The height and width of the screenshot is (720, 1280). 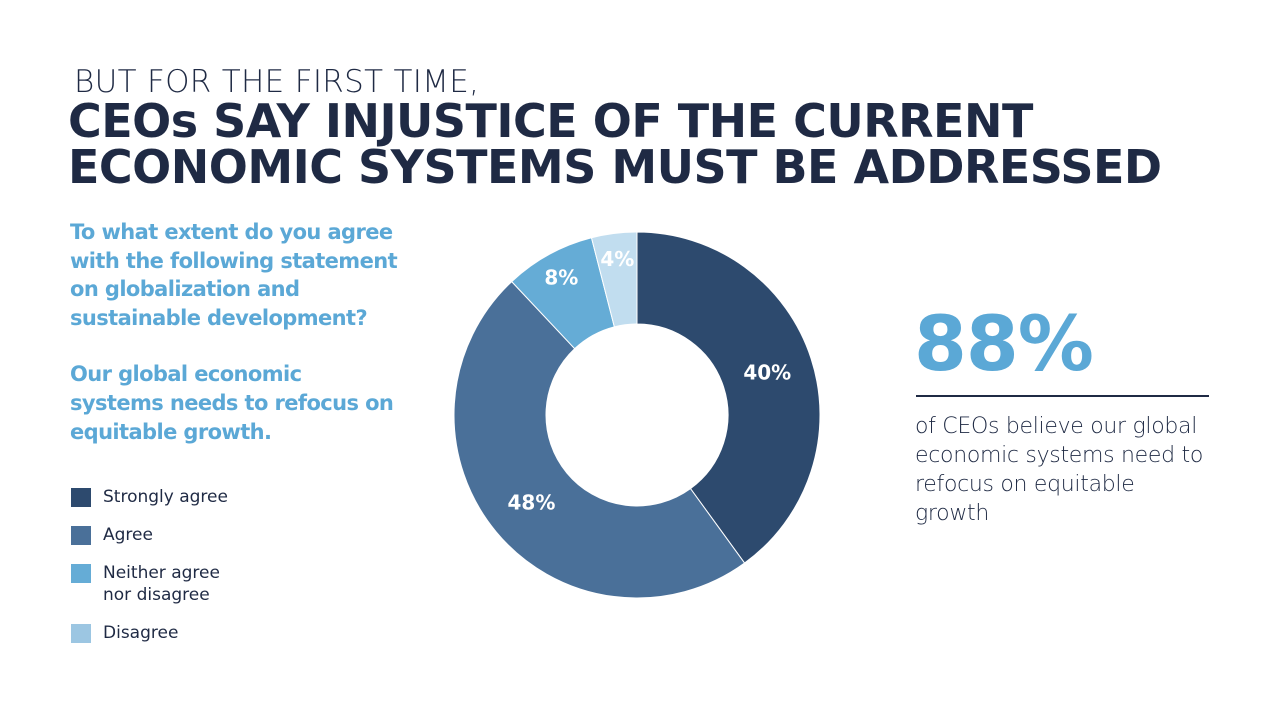 I want to click on legend-item-strongly-agree: Strongly agree, so click(x=220, y=497).